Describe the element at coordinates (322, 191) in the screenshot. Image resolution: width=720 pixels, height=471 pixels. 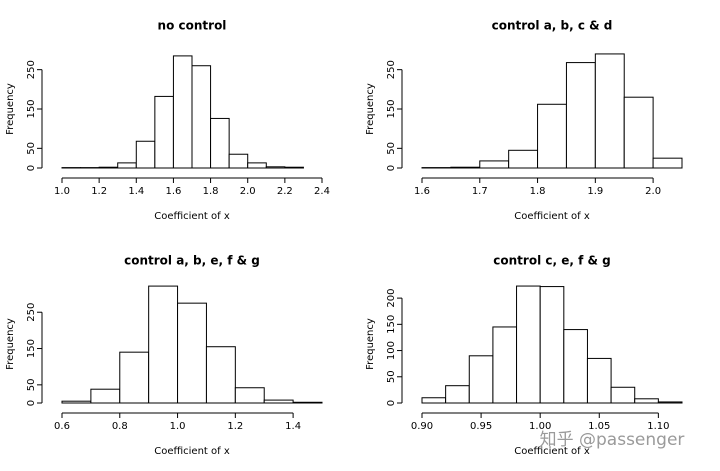
I see `x-tick-label: 2.4` at that location.